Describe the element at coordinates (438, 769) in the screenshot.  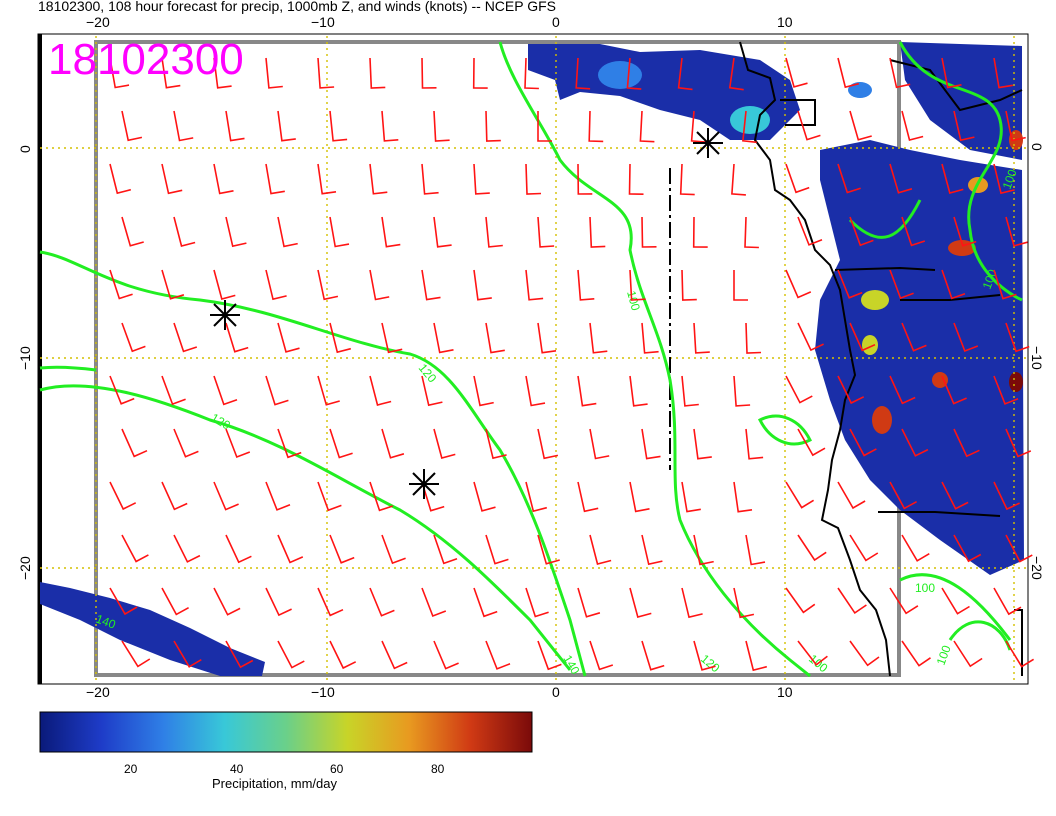
I see `colorbar-tick: 80` at that location.